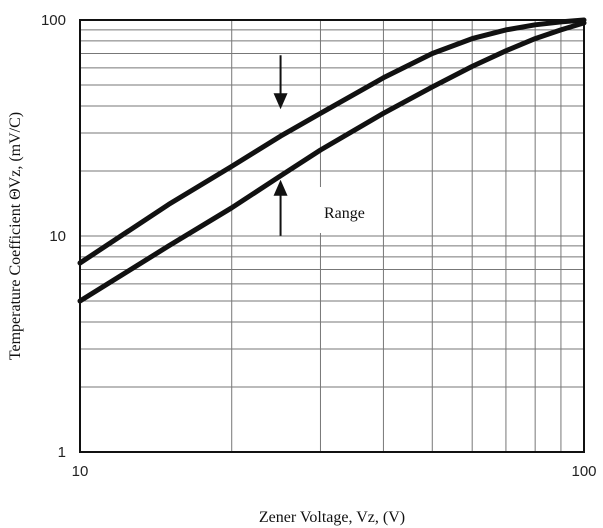  What do you see at coordinates (15, 236) in the screenshot?
I see `y-axis-title: Temperature Coefficient ΘVz, (mV/C)` at bounding box center [15, 236].